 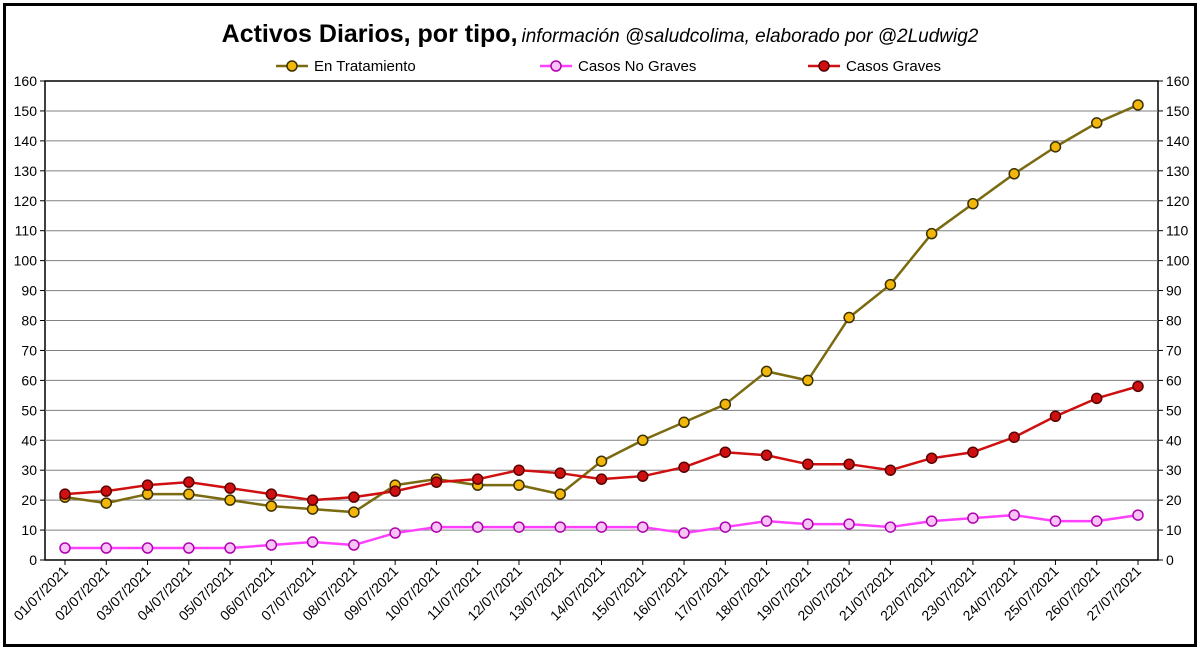 What do you see at coordinates (1178, 171) in the screenshot?
I see `y-tick-label-right: 130` at bounding box center [1178, 171].